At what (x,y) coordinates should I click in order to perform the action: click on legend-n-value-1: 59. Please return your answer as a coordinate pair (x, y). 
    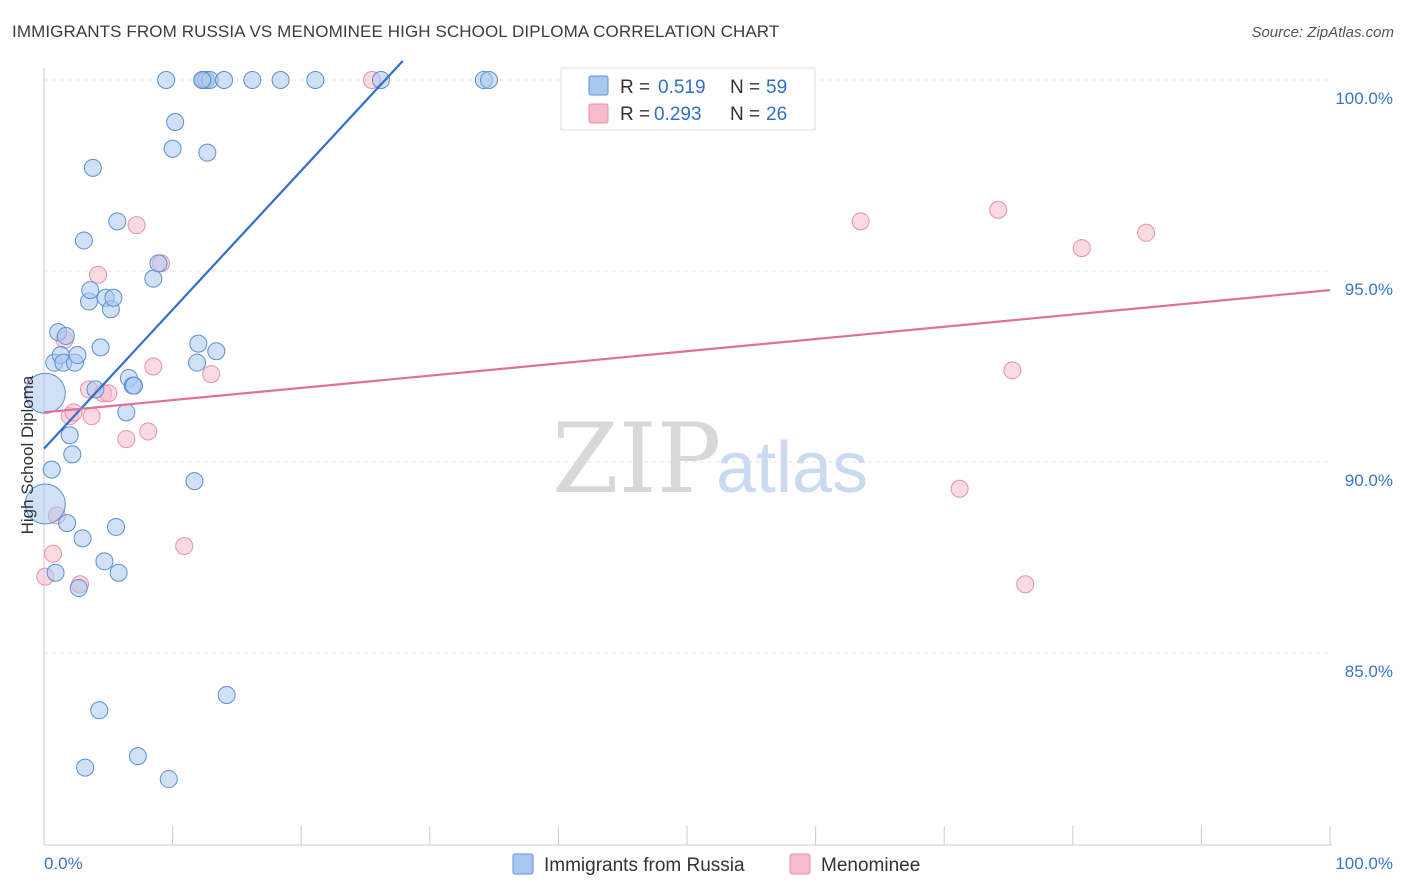
    Looking at the image, I should click on (776, 87).